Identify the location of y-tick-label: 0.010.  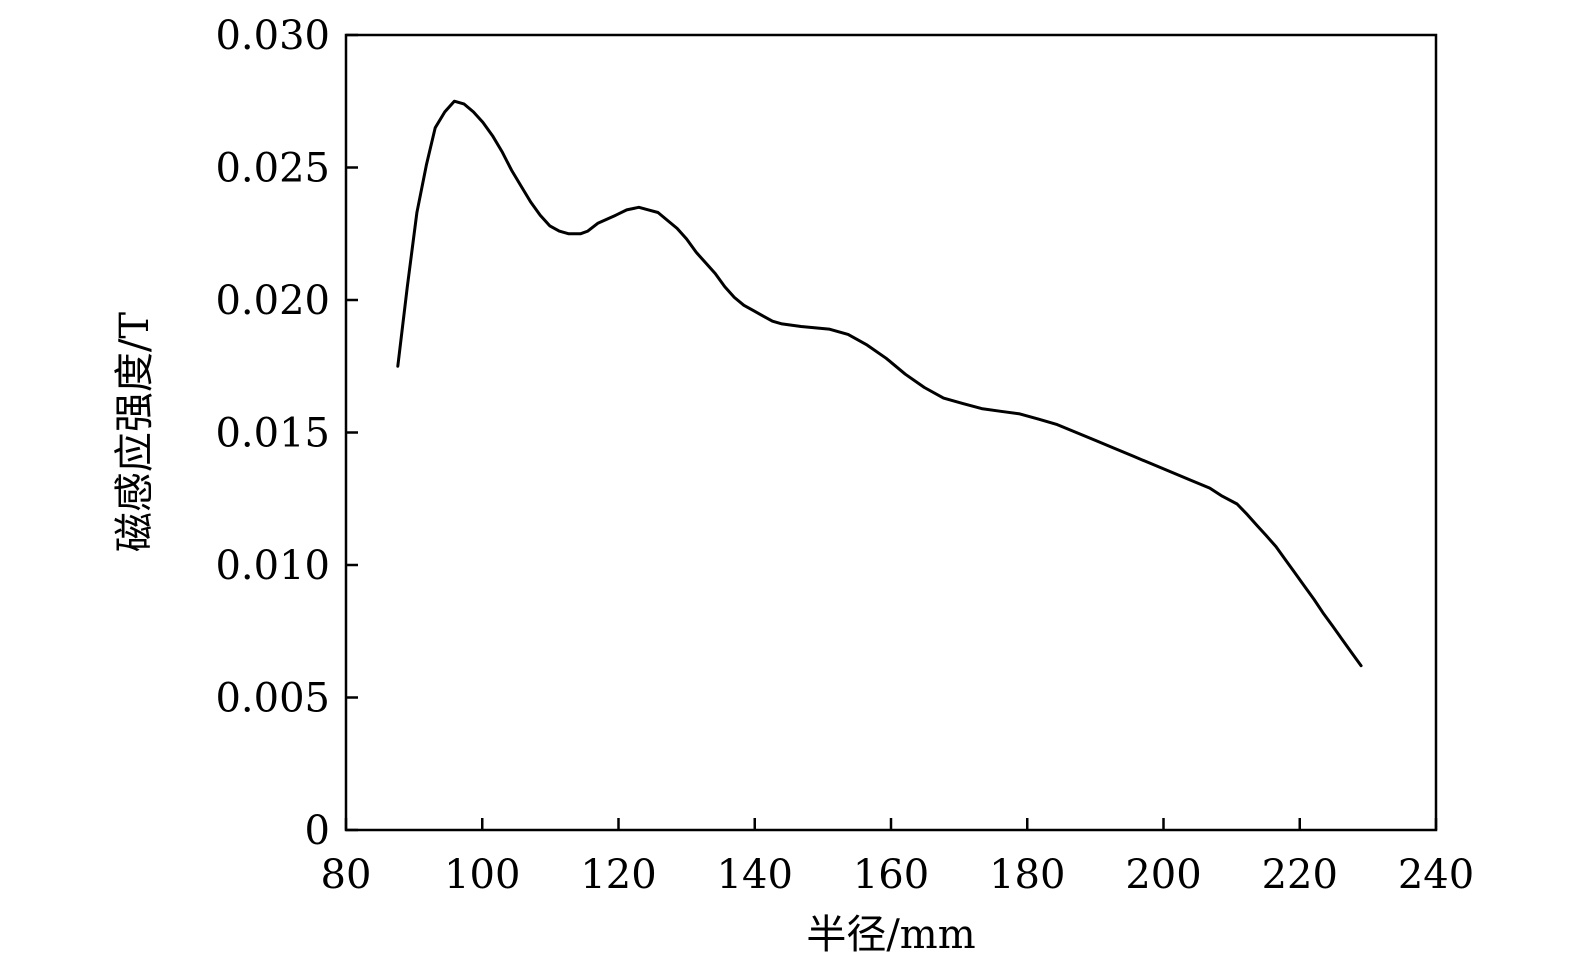
(272, 566).